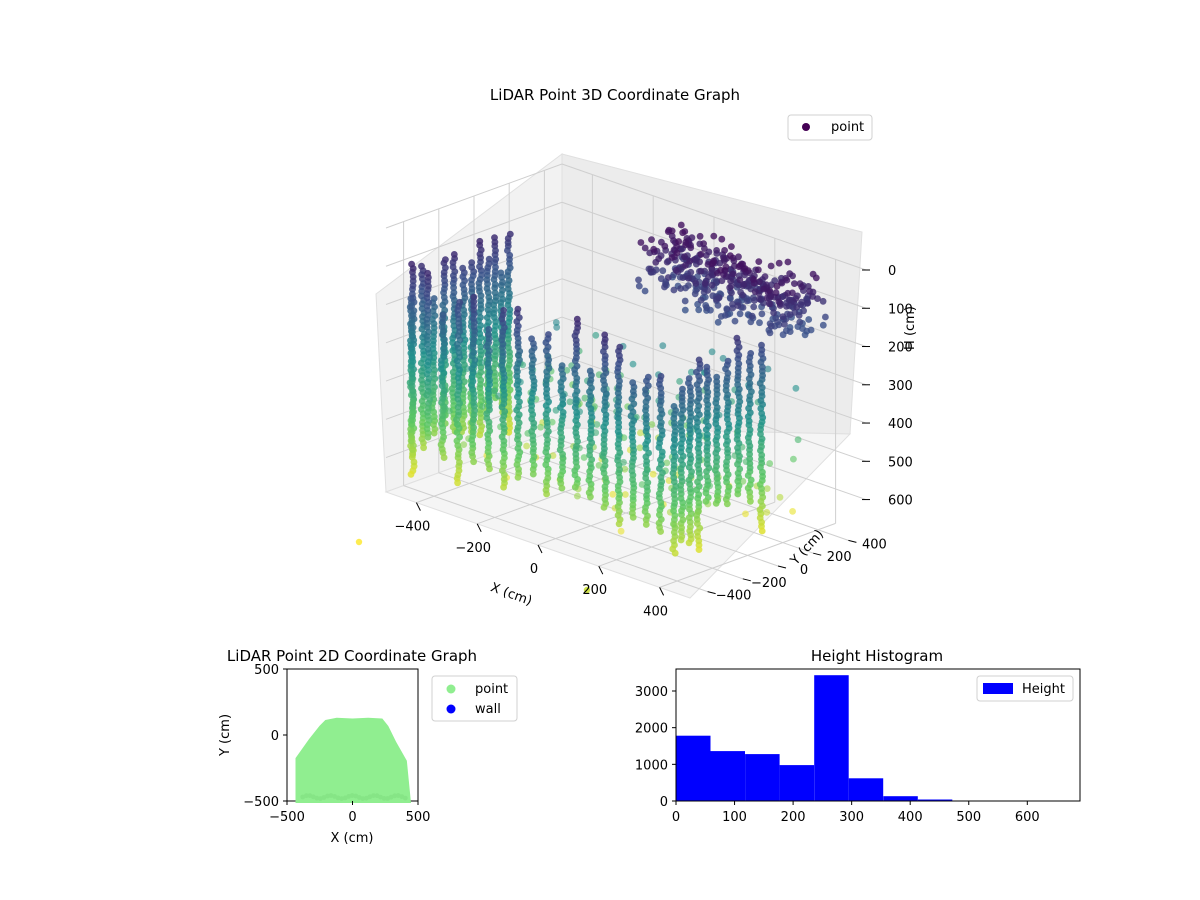 The height and width of the screenshot is (900, 1200). I want to click on grid-line-z, so click(714, 217).